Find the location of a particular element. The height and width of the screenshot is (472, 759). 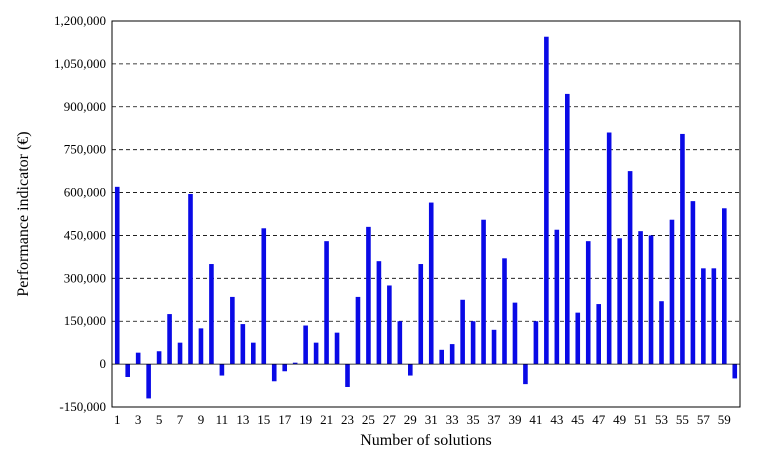

x-tick-label: 13 is located at coordinates (242, 419).